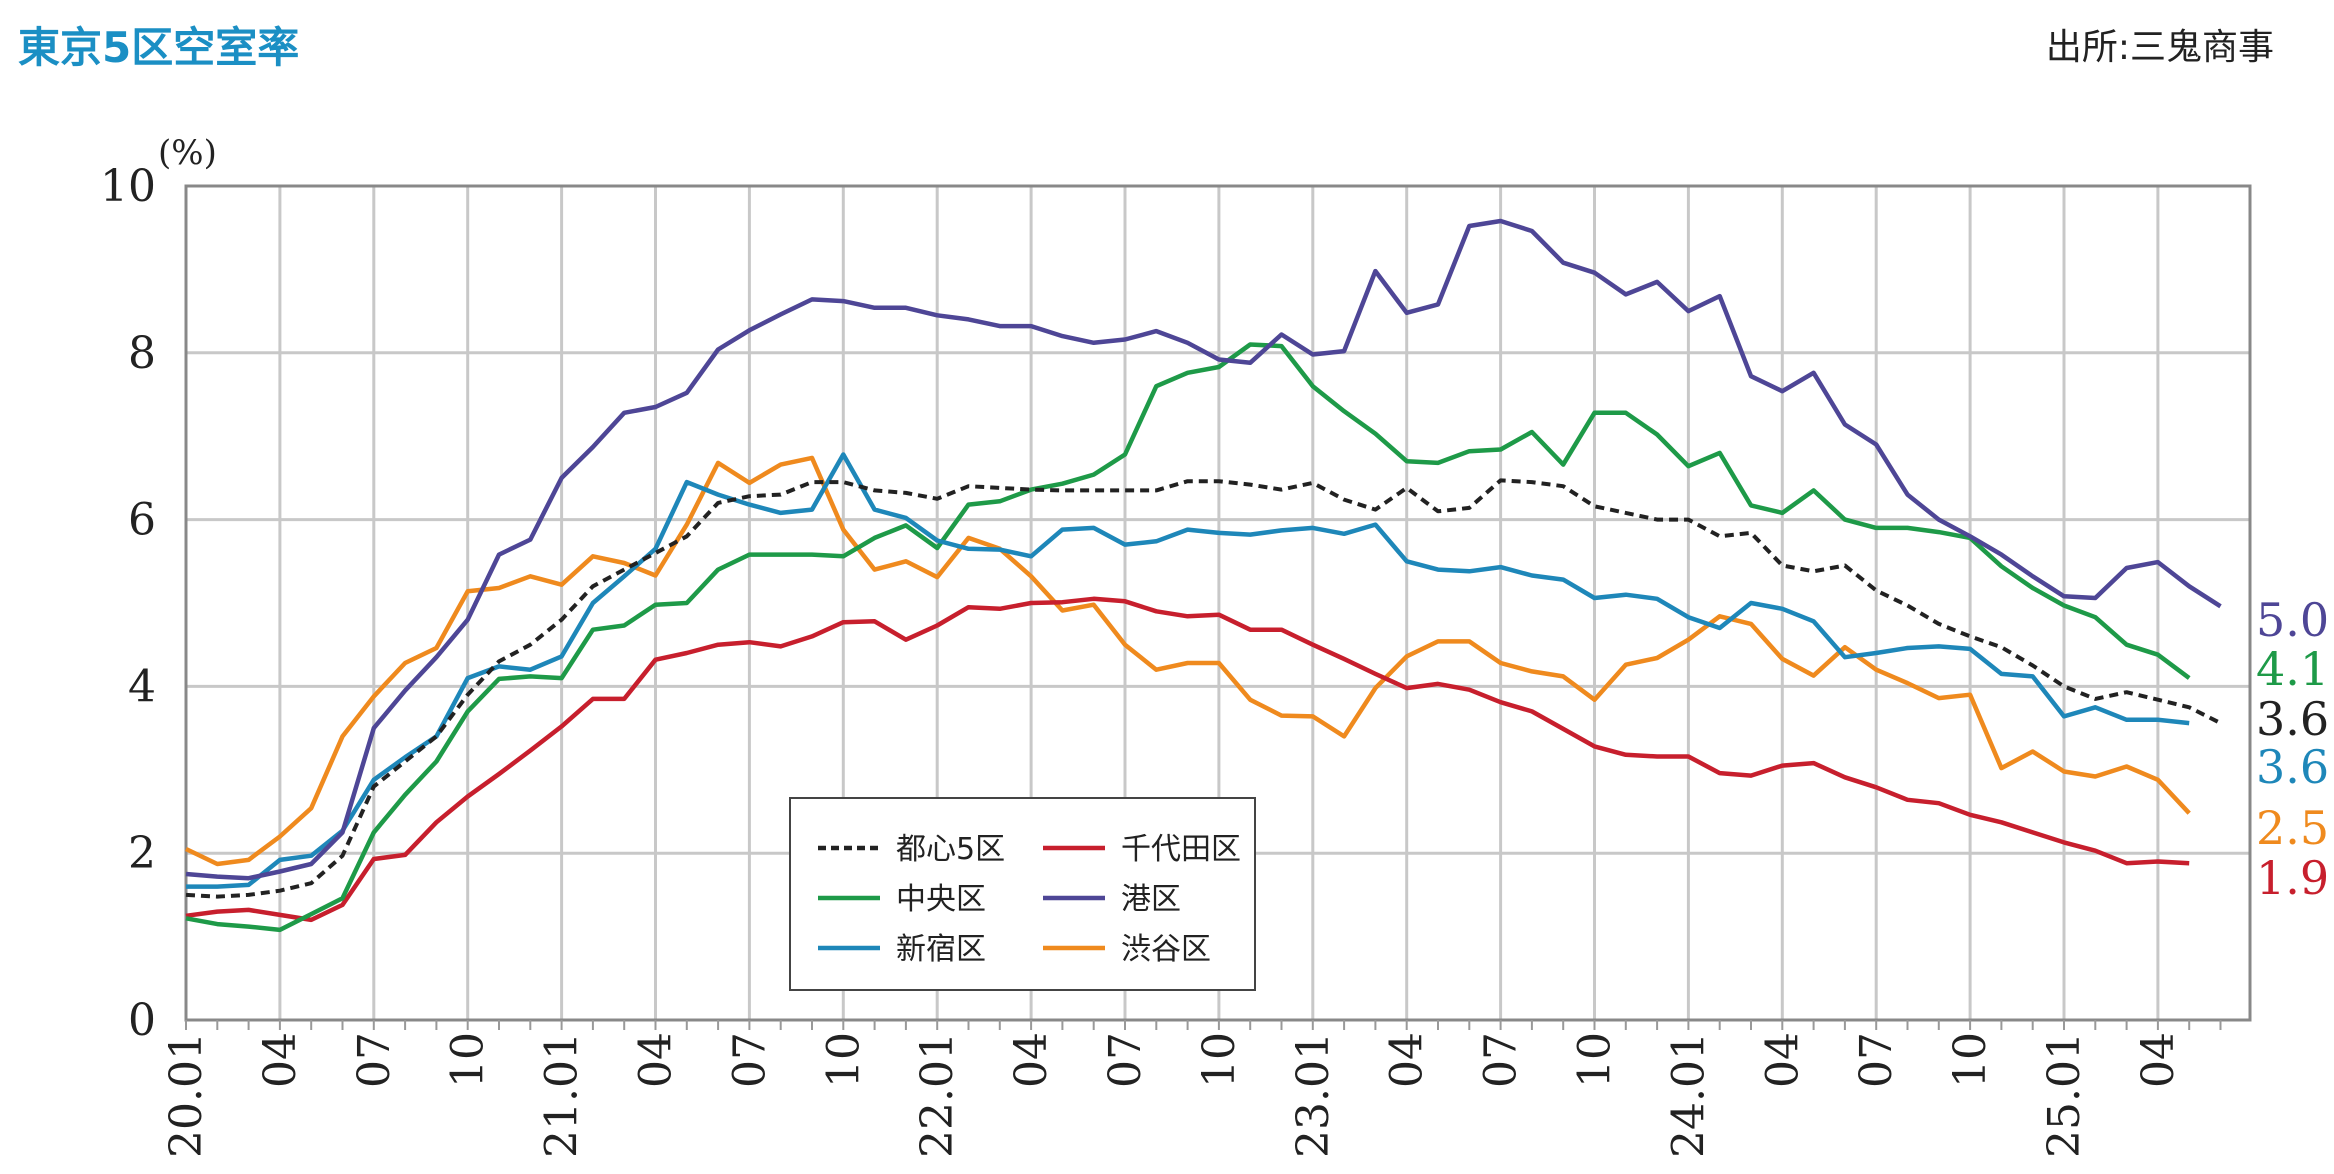 The width and height of the screenshot is (2334, 1174). What do you see at coordinates (142, 853) in the screenshot?
I see `y-tick-label: 2` at bounding box center [142, 853].